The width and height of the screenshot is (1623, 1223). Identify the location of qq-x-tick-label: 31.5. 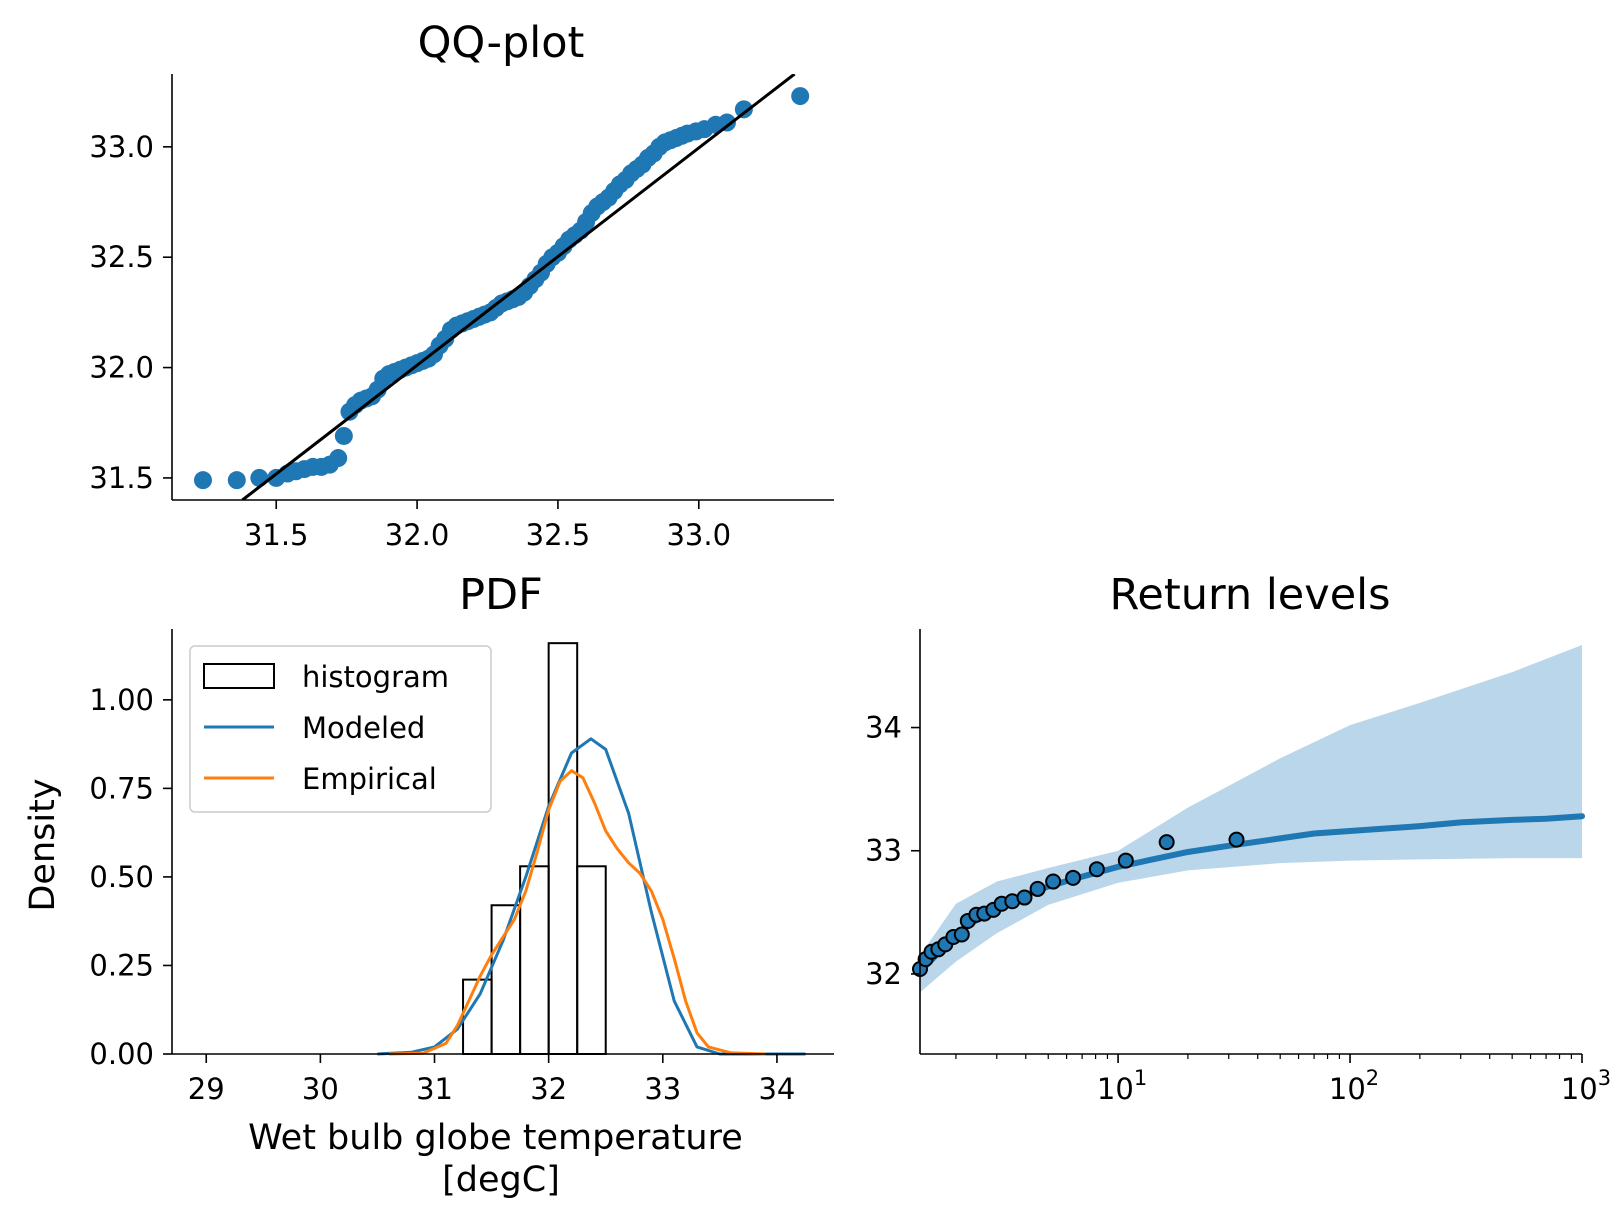
(276, 535).